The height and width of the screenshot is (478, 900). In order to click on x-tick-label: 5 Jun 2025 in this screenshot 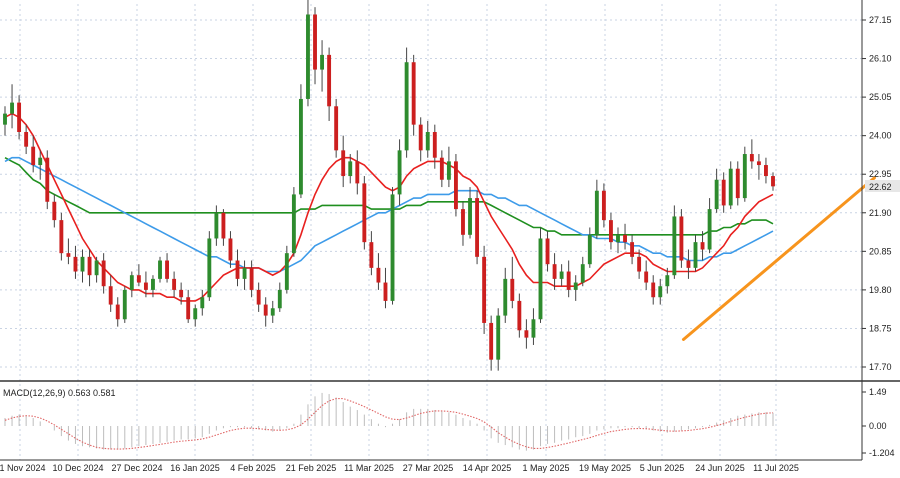, I will do `click(662, 468)`.